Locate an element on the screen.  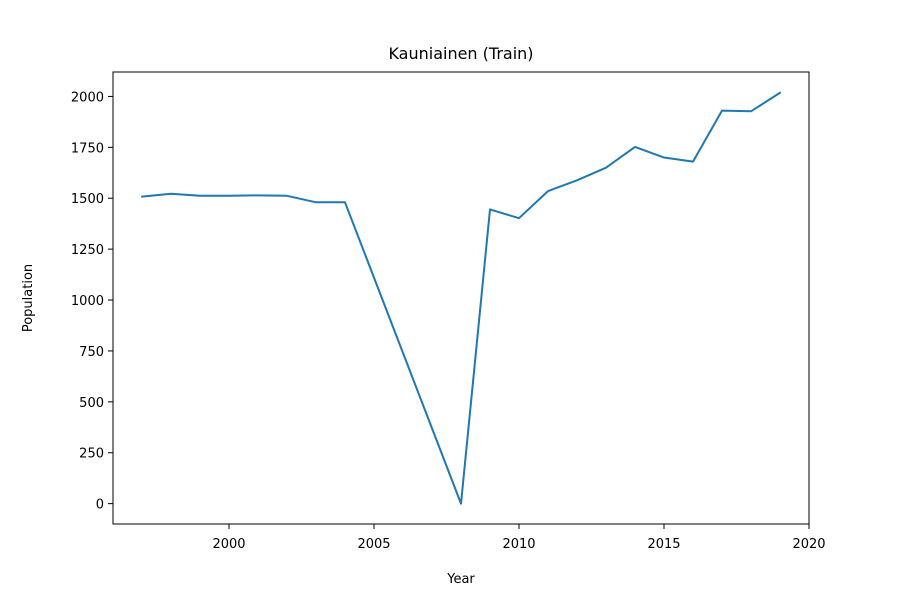
x-tick-label: 2005 is located at coordinates (373, 544).